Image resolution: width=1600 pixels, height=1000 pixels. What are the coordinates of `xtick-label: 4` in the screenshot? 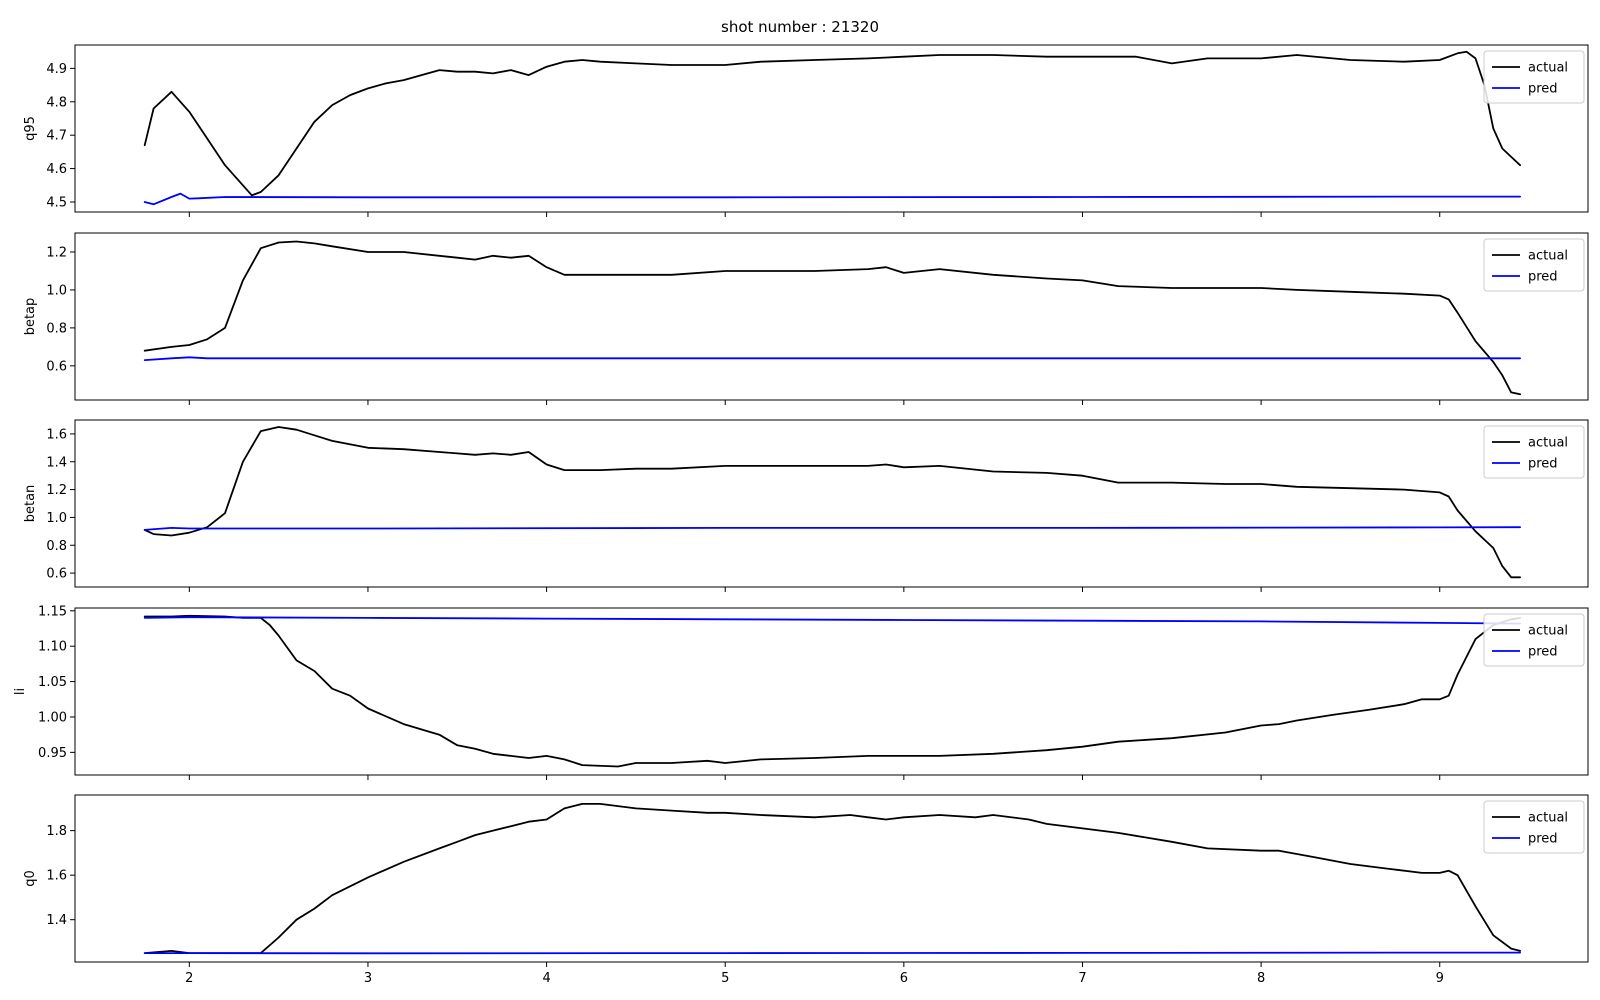 It's located at (546, 978).